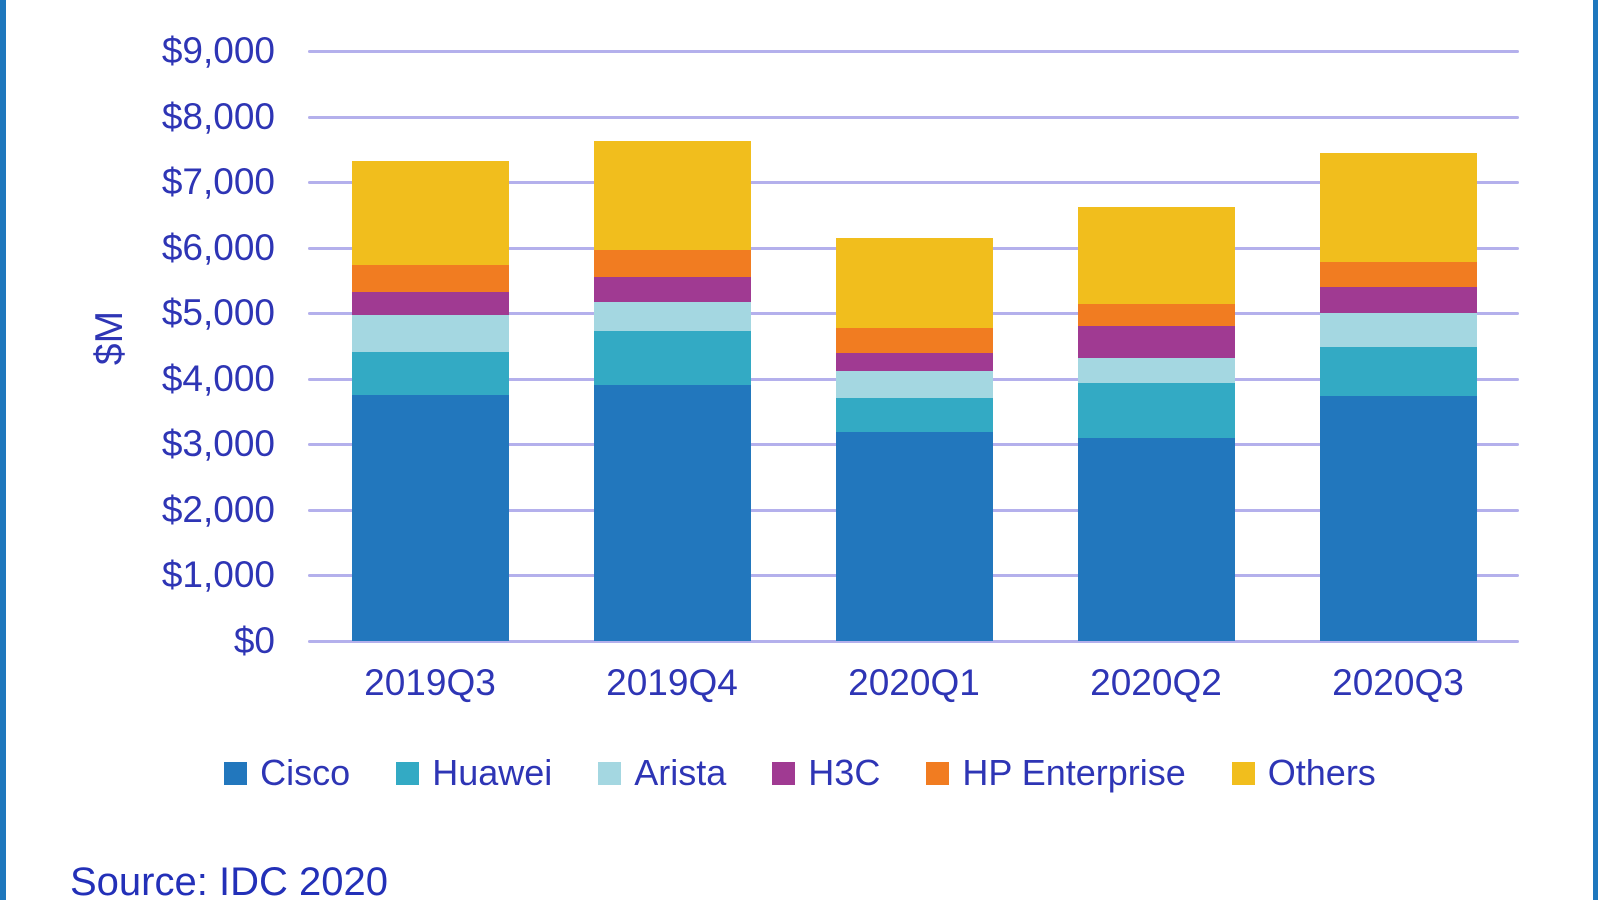  What do you see at coordinates (672, 358) in the screenshot?
I see `bar-segment-huawei-2019Q4` at bounding box center [672, 358].